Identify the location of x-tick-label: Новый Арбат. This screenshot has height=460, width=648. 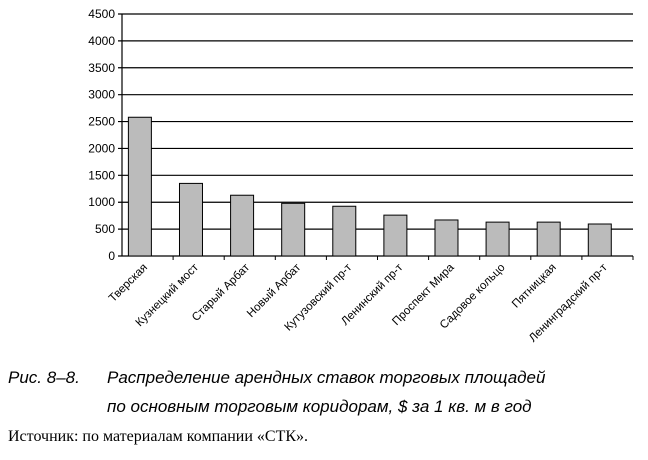
(274, 290).